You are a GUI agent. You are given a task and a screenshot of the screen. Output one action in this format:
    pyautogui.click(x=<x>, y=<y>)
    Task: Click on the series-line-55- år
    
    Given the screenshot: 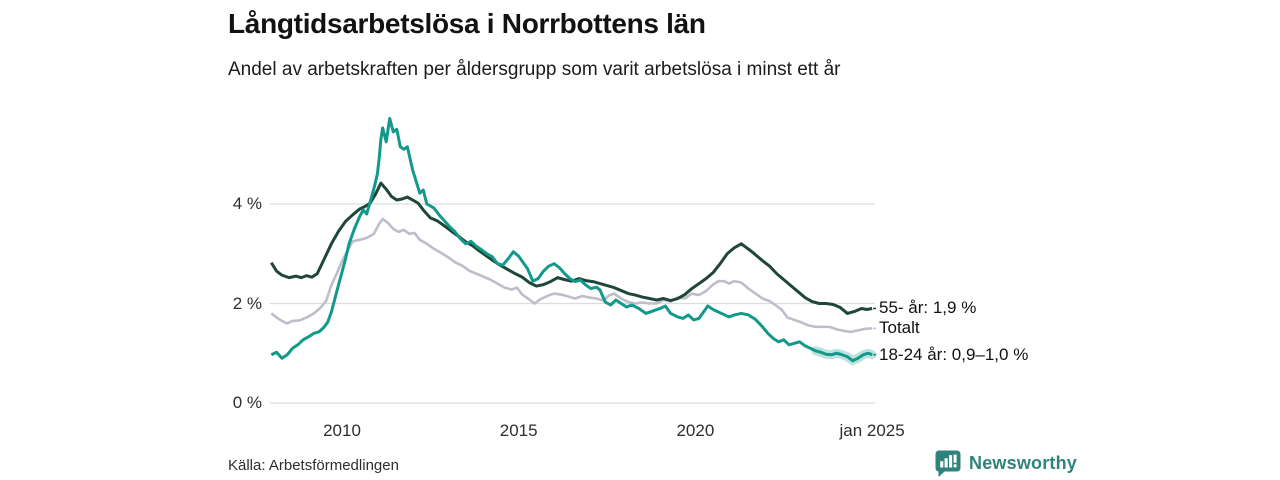 What is the action you would take?
    pyautogui.click(x=571, y=248)
    